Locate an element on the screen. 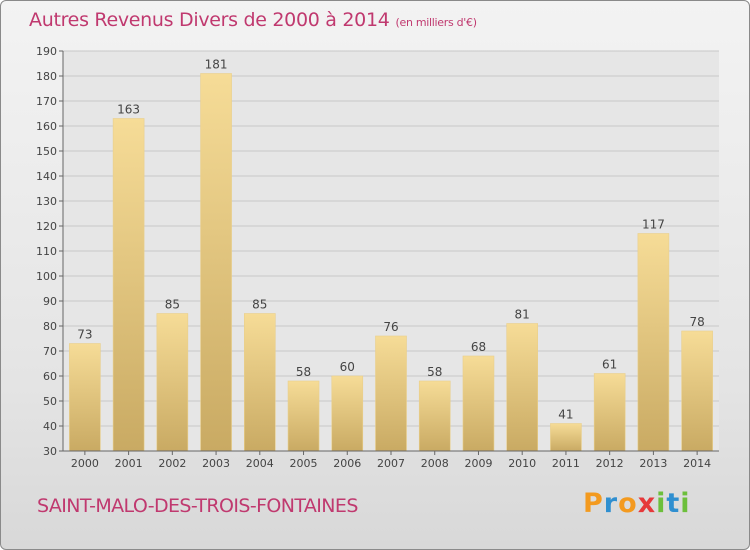 This screenshot has width=750, height=550. x-tick-label: 2003 is located at coordinates (216, 463).